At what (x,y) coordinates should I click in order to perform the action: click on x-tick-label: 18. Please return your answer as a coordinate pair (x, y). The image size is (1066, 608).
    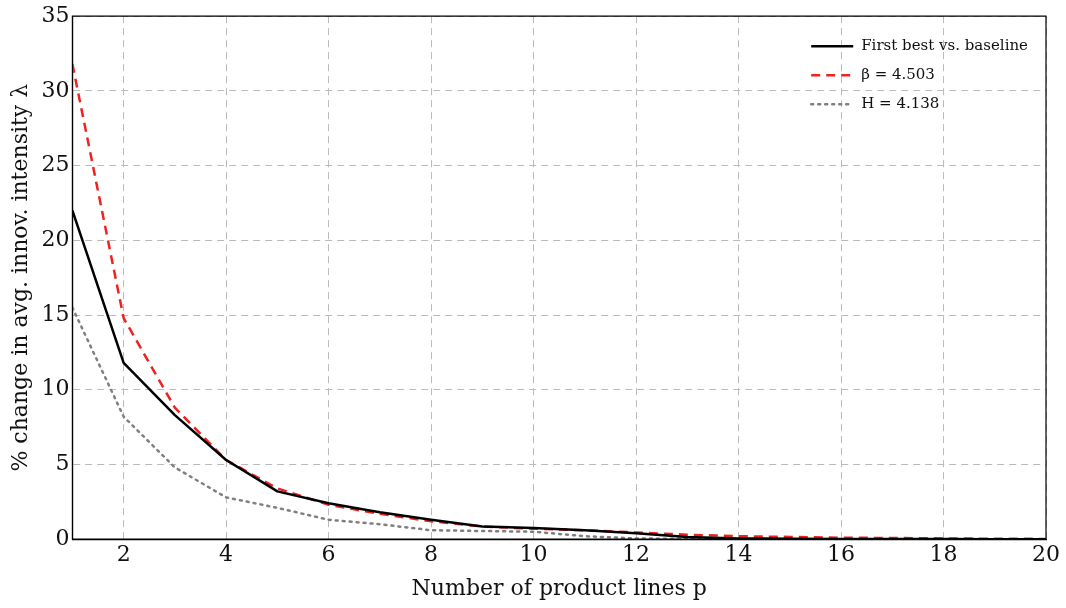
    Looking at the image, I should click on (943, 554).